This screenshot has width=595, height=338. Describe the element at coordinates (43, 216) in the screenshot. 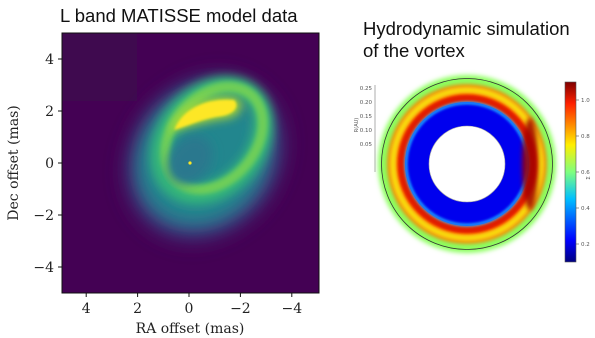

I see `y-tick-label: −2` at that location.